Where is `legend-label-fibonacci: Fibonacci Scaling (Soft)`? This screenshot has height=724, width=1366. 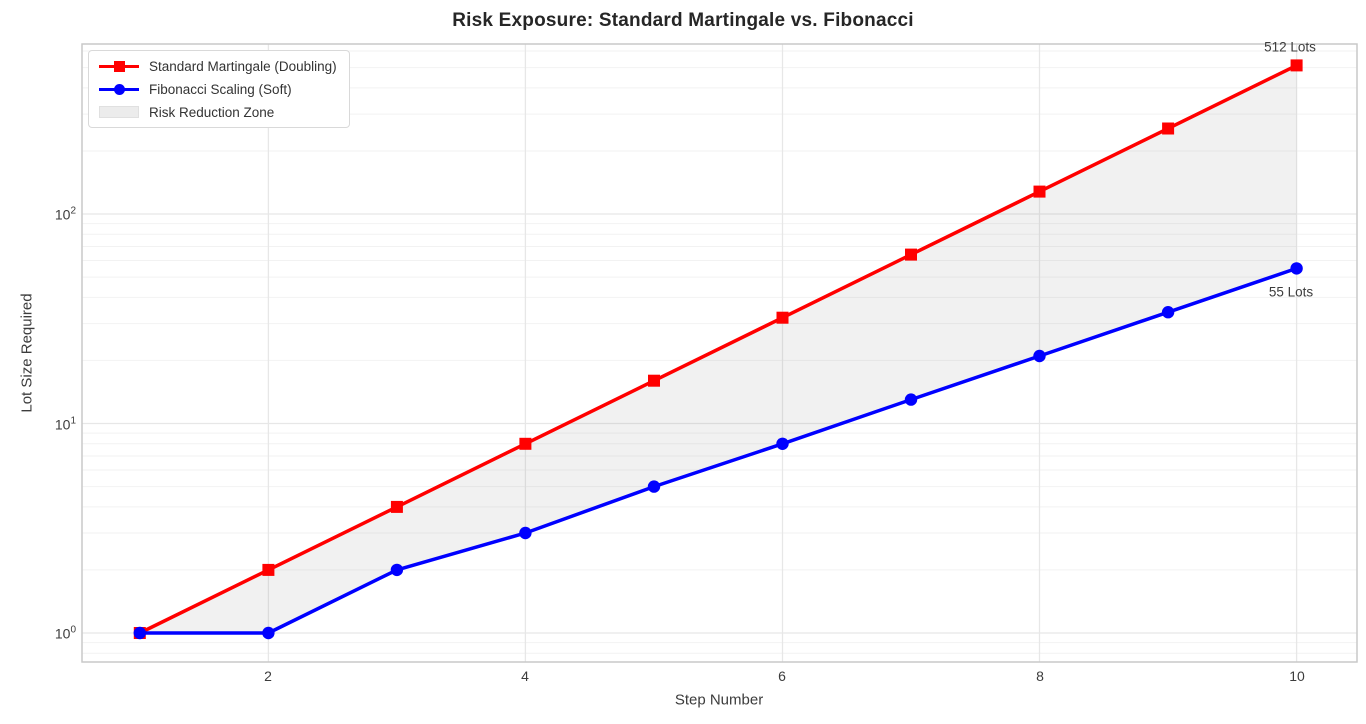
legend-label-fibonacci: Fibonacci Scaling (Soft) is located at coordinates (220, 89).